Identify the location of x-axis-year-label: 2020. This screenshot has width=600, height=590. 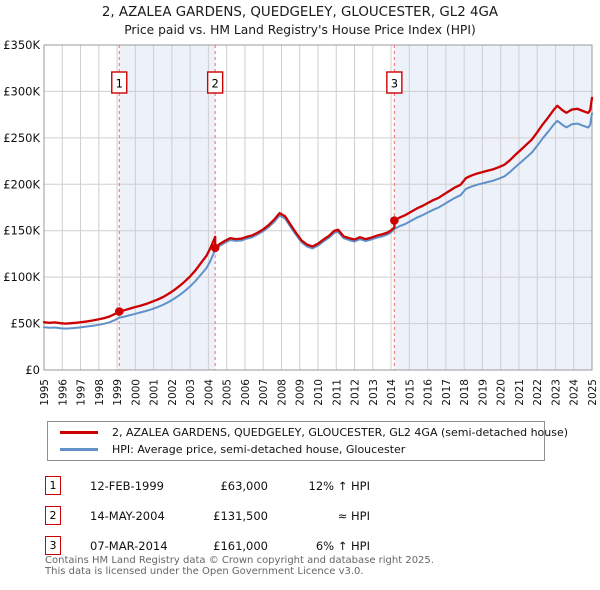
(502, 392).